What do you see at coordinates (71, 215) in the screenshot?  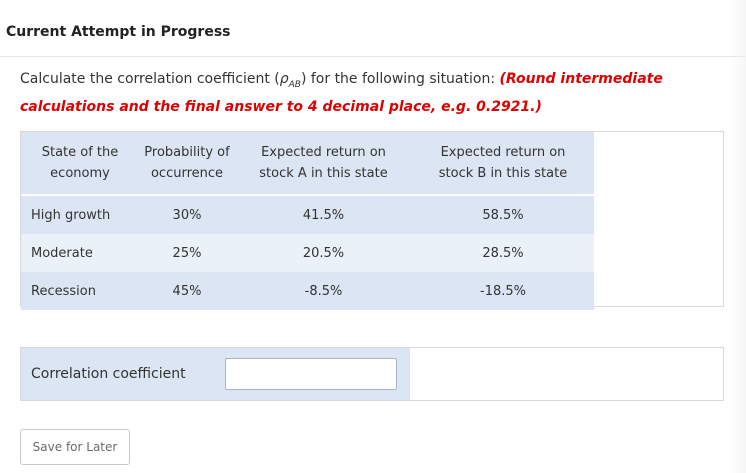 I see `cell-state: High growth` at bounding box center [71, 215].